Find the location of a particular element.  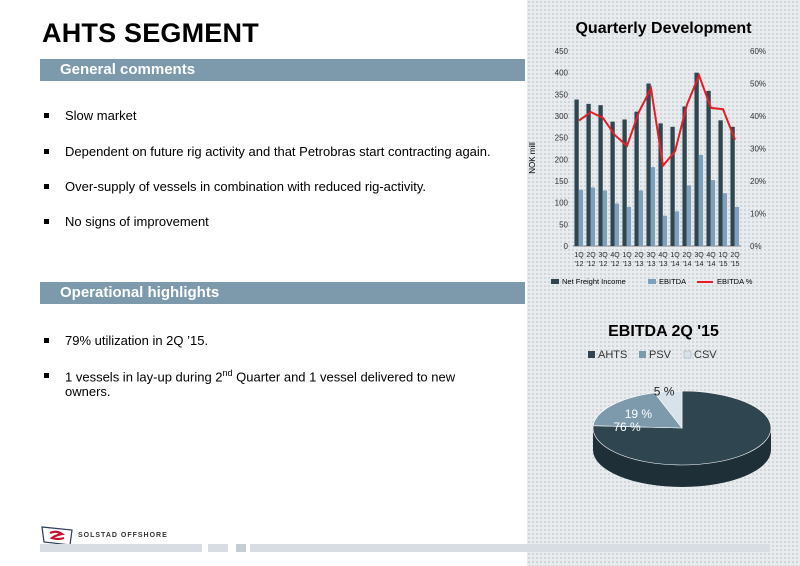

line-ebitda-pct is located at coordinates (657, 120).